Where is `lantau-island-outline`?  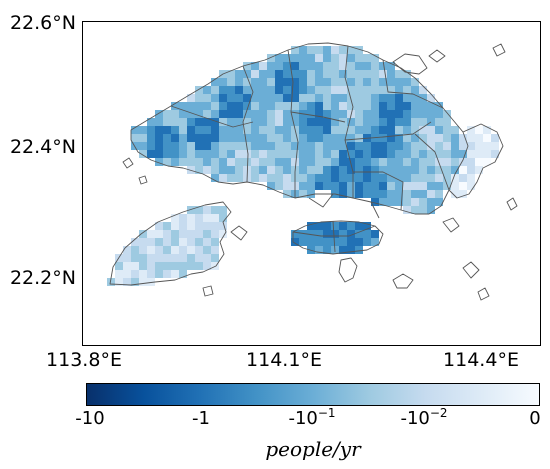
lantau-island-outline is located at coordinates (170, 243).